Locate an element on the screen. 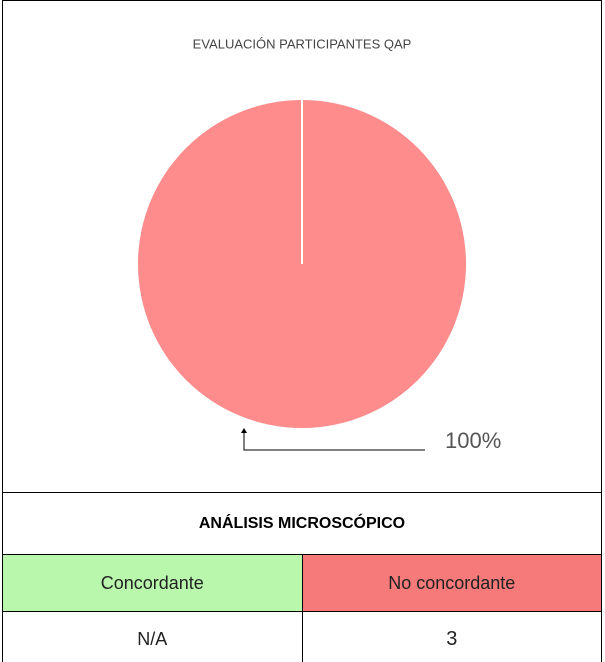 The width and height of the screenshot is (605, 662). table-title: ANÁLISIS MICROSCÓPICO is located at coordinates (302, 523).